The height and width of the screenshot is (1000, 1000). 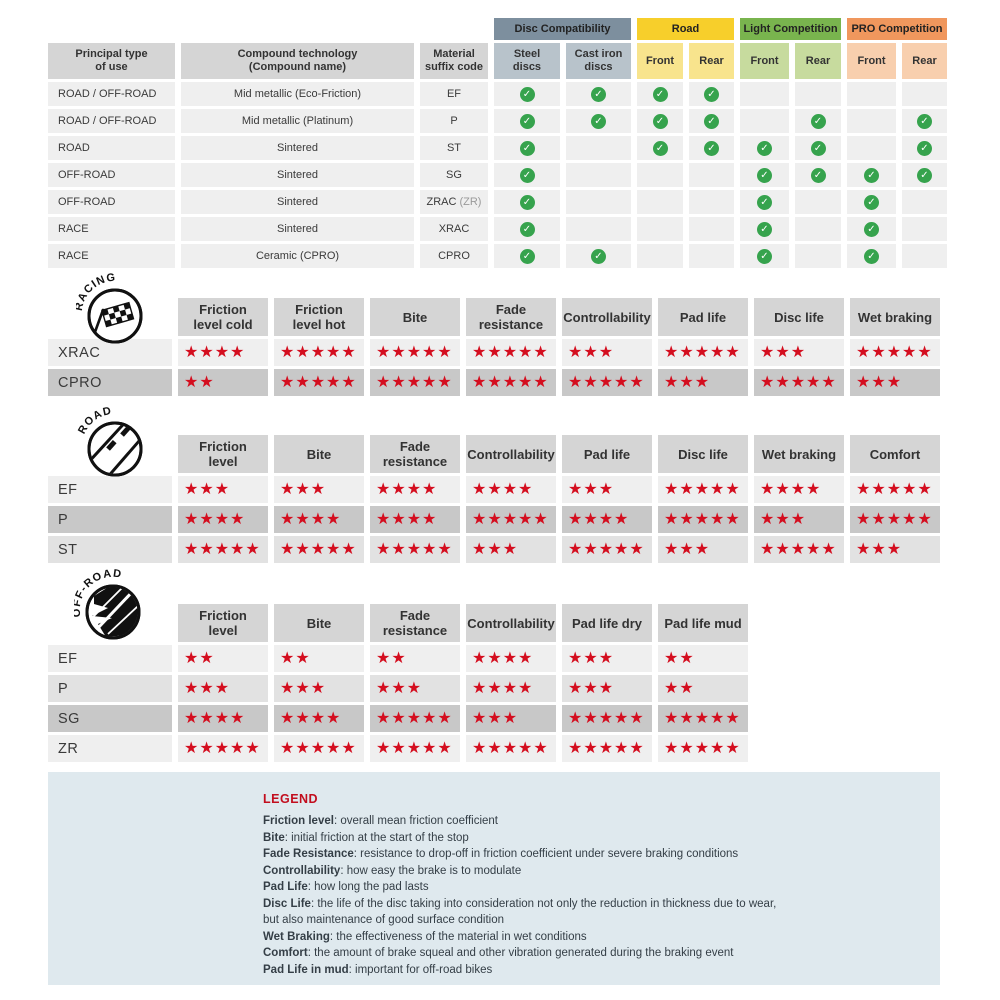 What do you see at coordinates (107, 604) in the screenshot?
I see `offroad-splash-icon: OFF-ROAD` at bounding box center [107, 604].